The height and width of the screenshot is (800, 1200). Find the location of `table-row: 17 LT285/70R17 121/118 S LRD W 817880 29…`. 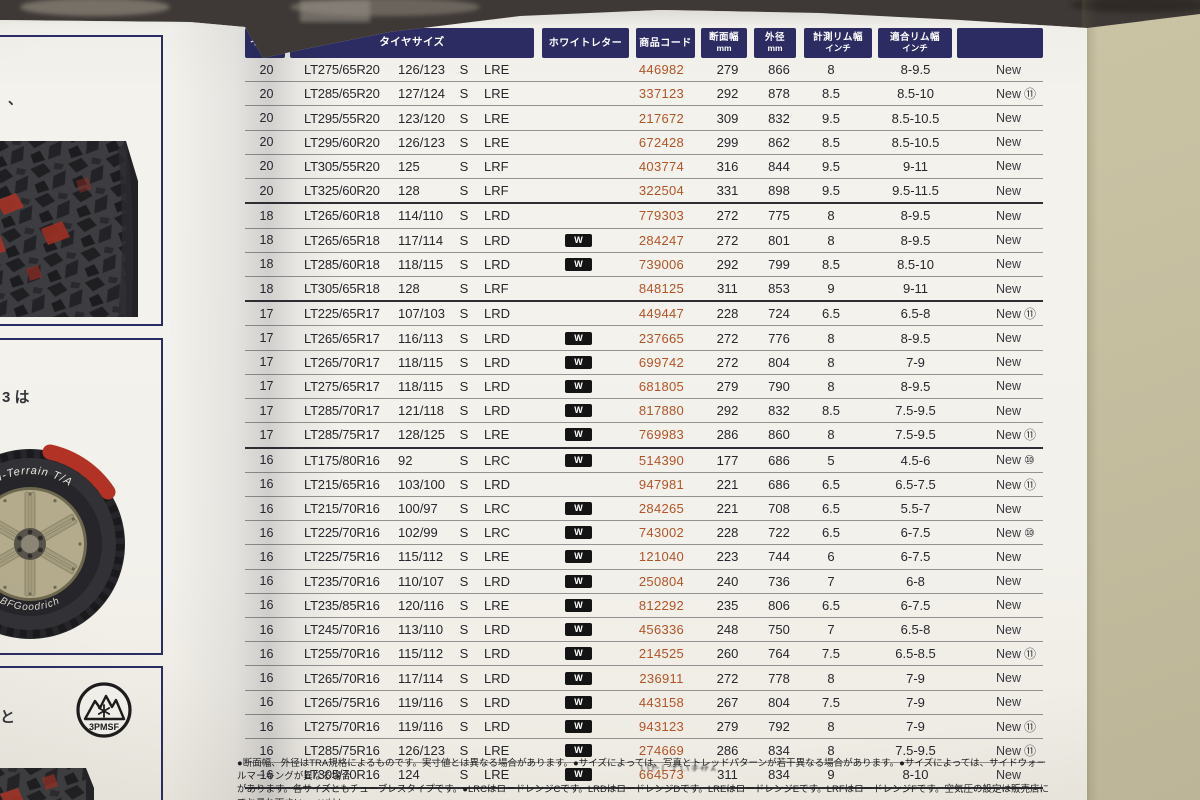

table-row: 17 LT285/70R17 121/118 S LRD W 817880 29… is located at coordinates (644, 411).